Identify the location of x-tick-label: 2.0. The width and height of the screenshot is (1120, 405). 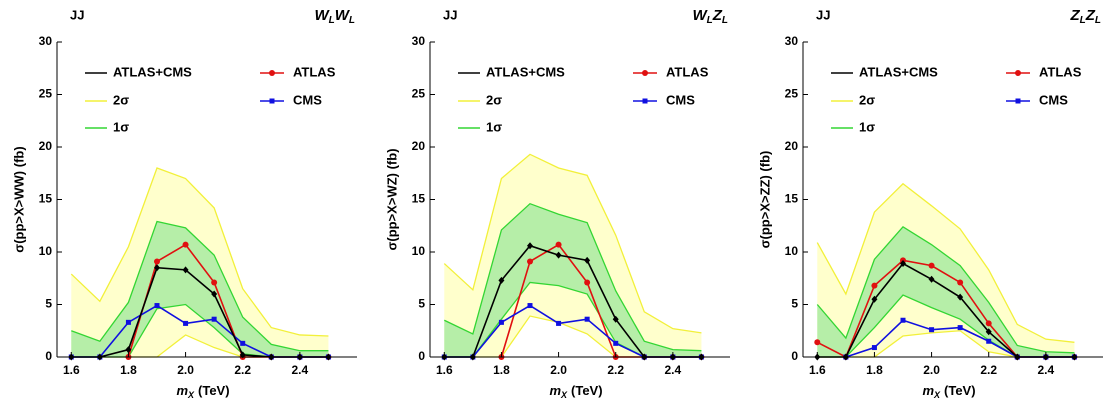
(558, 370).